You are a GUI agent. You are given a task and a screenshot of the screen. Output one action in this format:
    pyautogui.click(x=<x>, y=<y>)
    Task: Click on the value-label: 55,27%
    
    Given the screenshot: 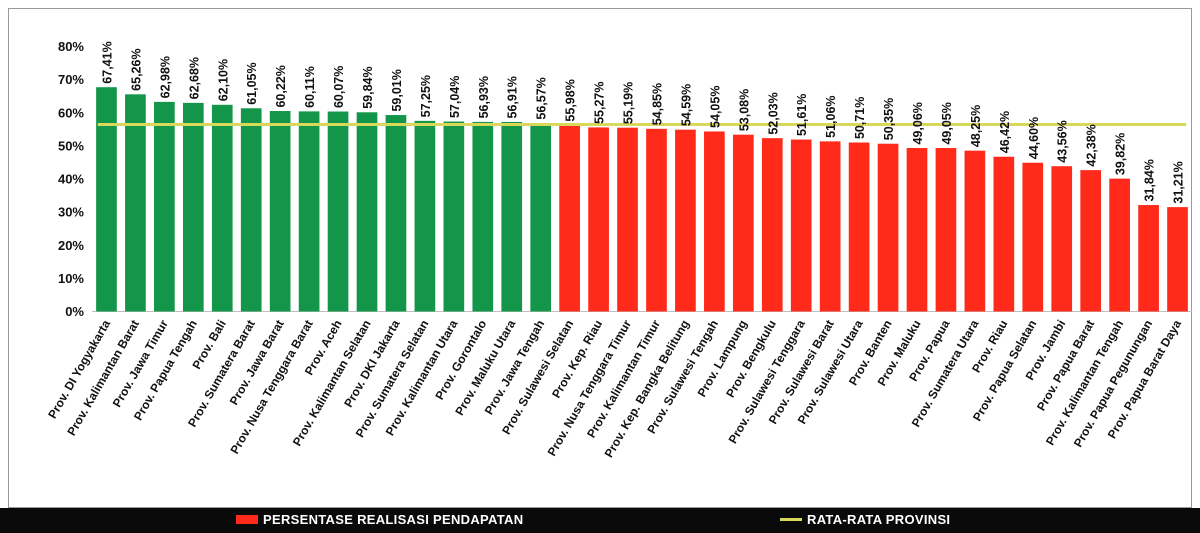 What is the action you would take?
    pyautogui.click(x=600, y=103)
    